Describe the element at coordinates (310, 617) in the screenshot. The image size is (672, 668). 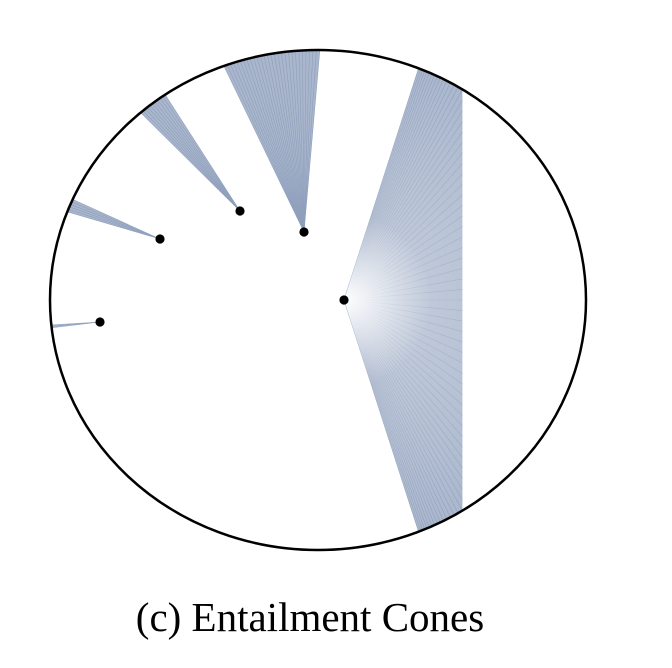
I see `figure-caption: (c) Entailment Cones` at that location.